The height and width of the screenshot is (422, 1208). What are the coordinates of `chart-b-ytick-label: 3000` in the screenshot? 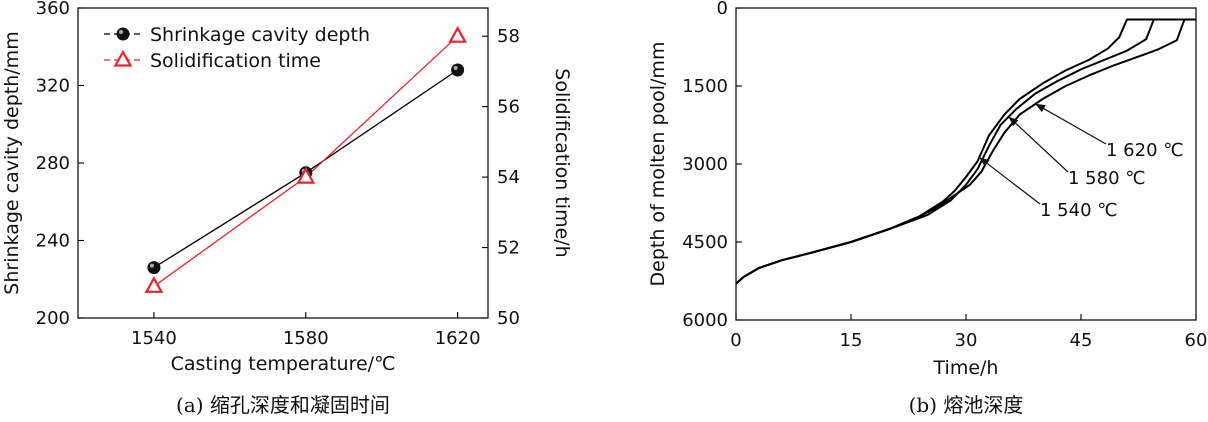 It's located at (705, 164).